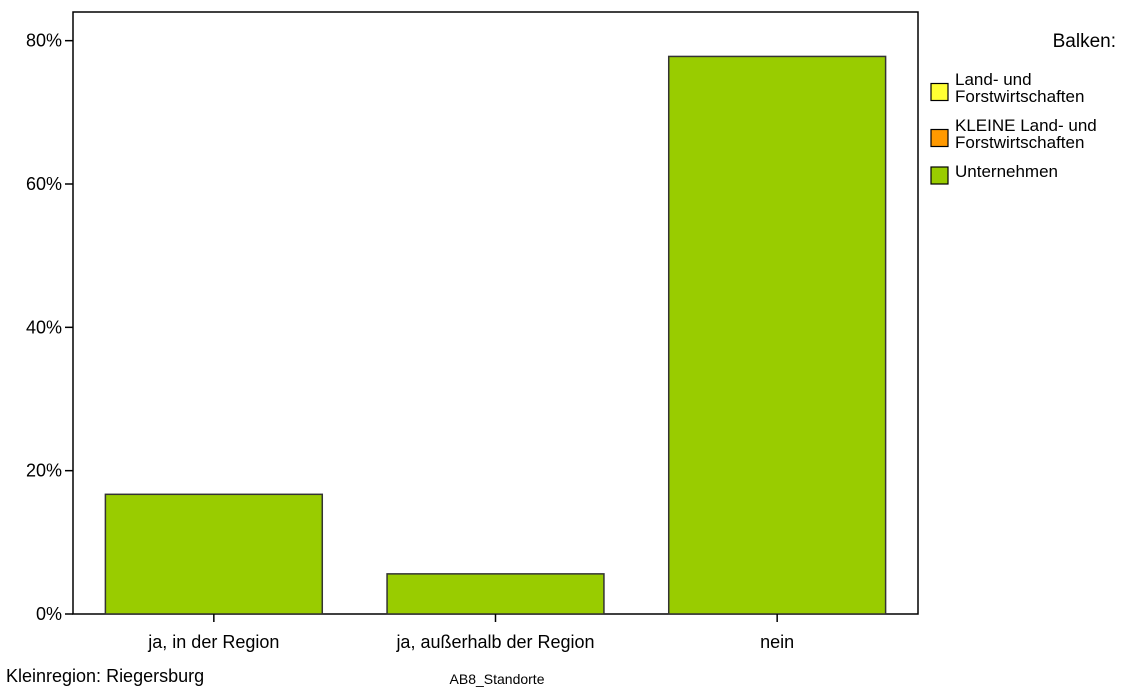 This screenshot has width=1135, height=689. What do you see at coordinates (1084, 41) in the screenshot?
I see `legend-title: Balken:` at bounding box center [1084, 41].